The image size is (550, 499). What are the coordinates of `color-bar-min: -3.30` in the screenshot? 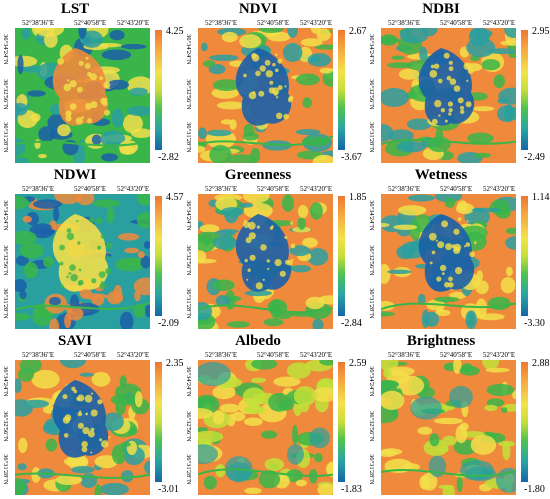 It's located at (534, 323).